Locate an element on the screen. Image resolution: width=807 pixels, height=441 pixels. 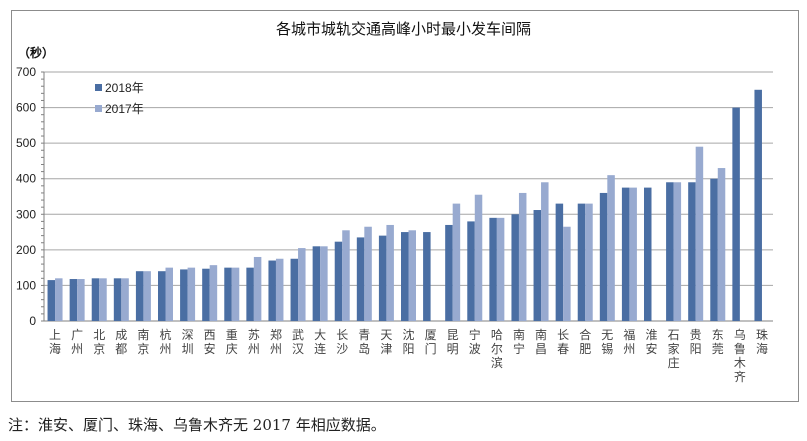
x-tick-label: 北 is located at coordinates (99, 335).